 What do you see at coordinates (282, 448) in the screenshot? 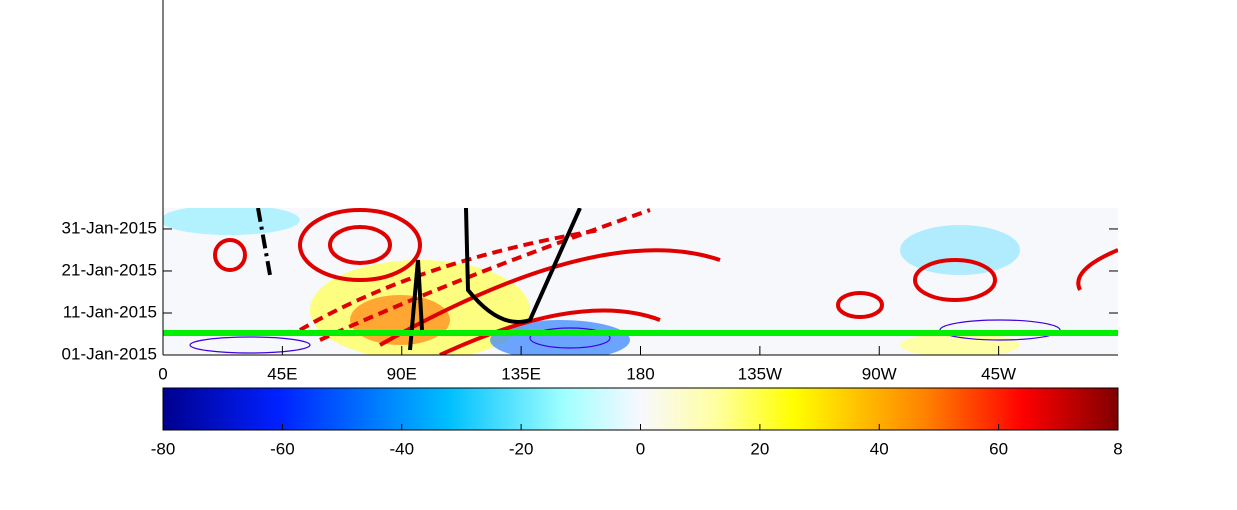
I see `colorbar-tick-label: -60` at bounding box center [282, 448].